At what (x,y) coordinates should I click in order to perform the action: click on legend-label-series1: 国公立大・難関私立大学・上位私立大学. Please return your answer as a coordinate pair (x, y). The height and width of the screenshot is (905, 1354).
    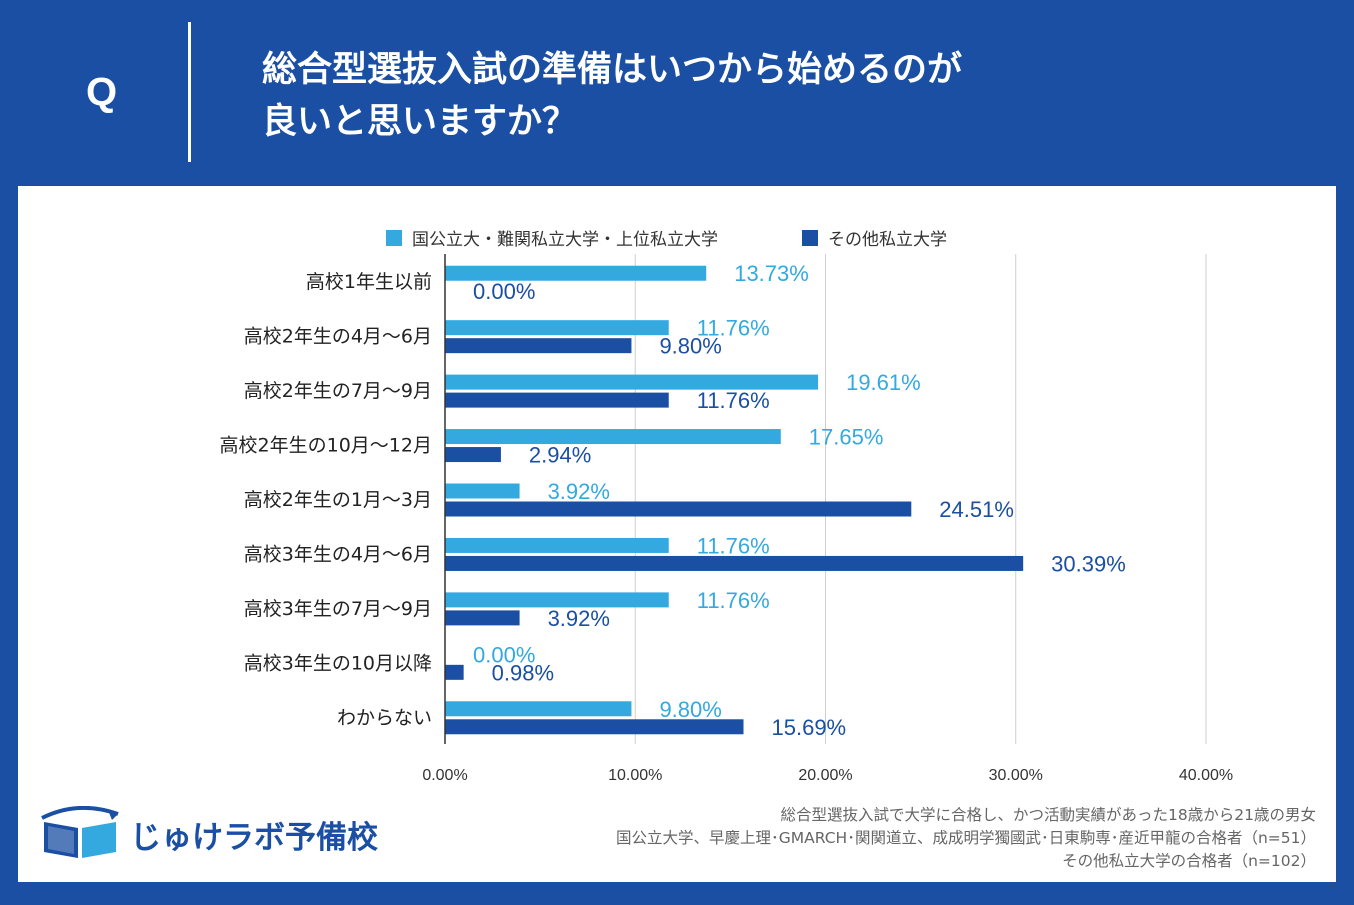
    Looking at the image, I should click on (565, 240).